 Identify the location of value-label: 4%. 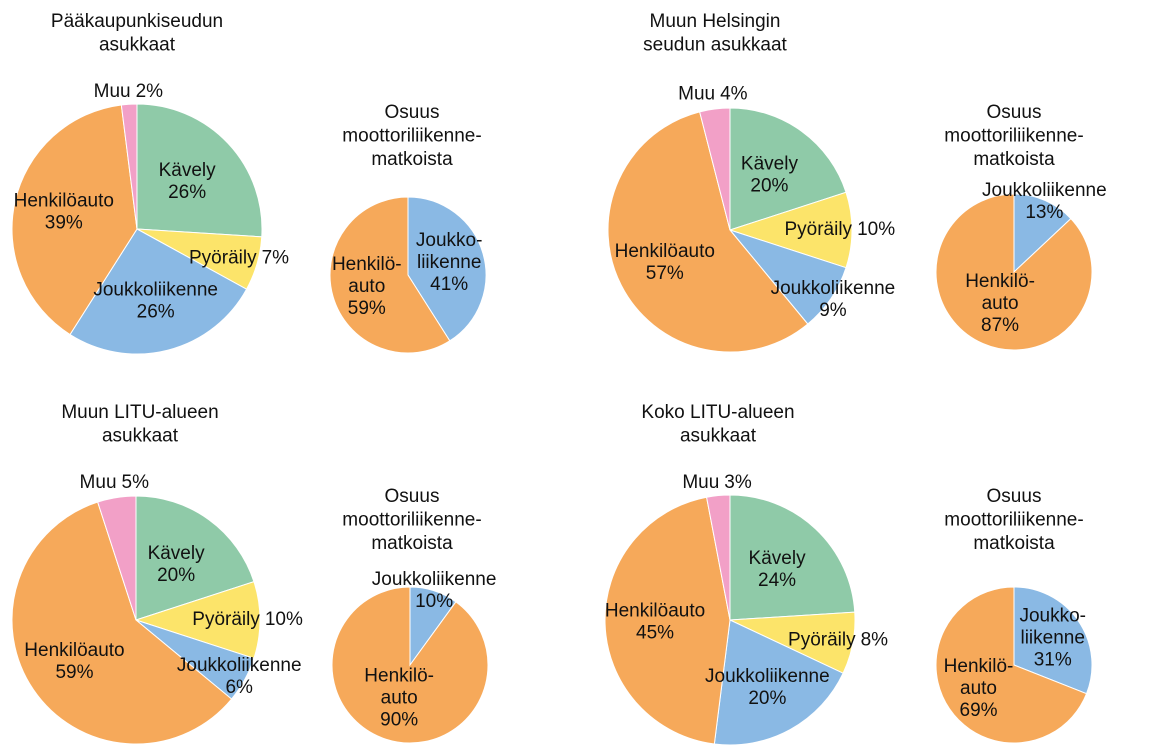
(734, 93).